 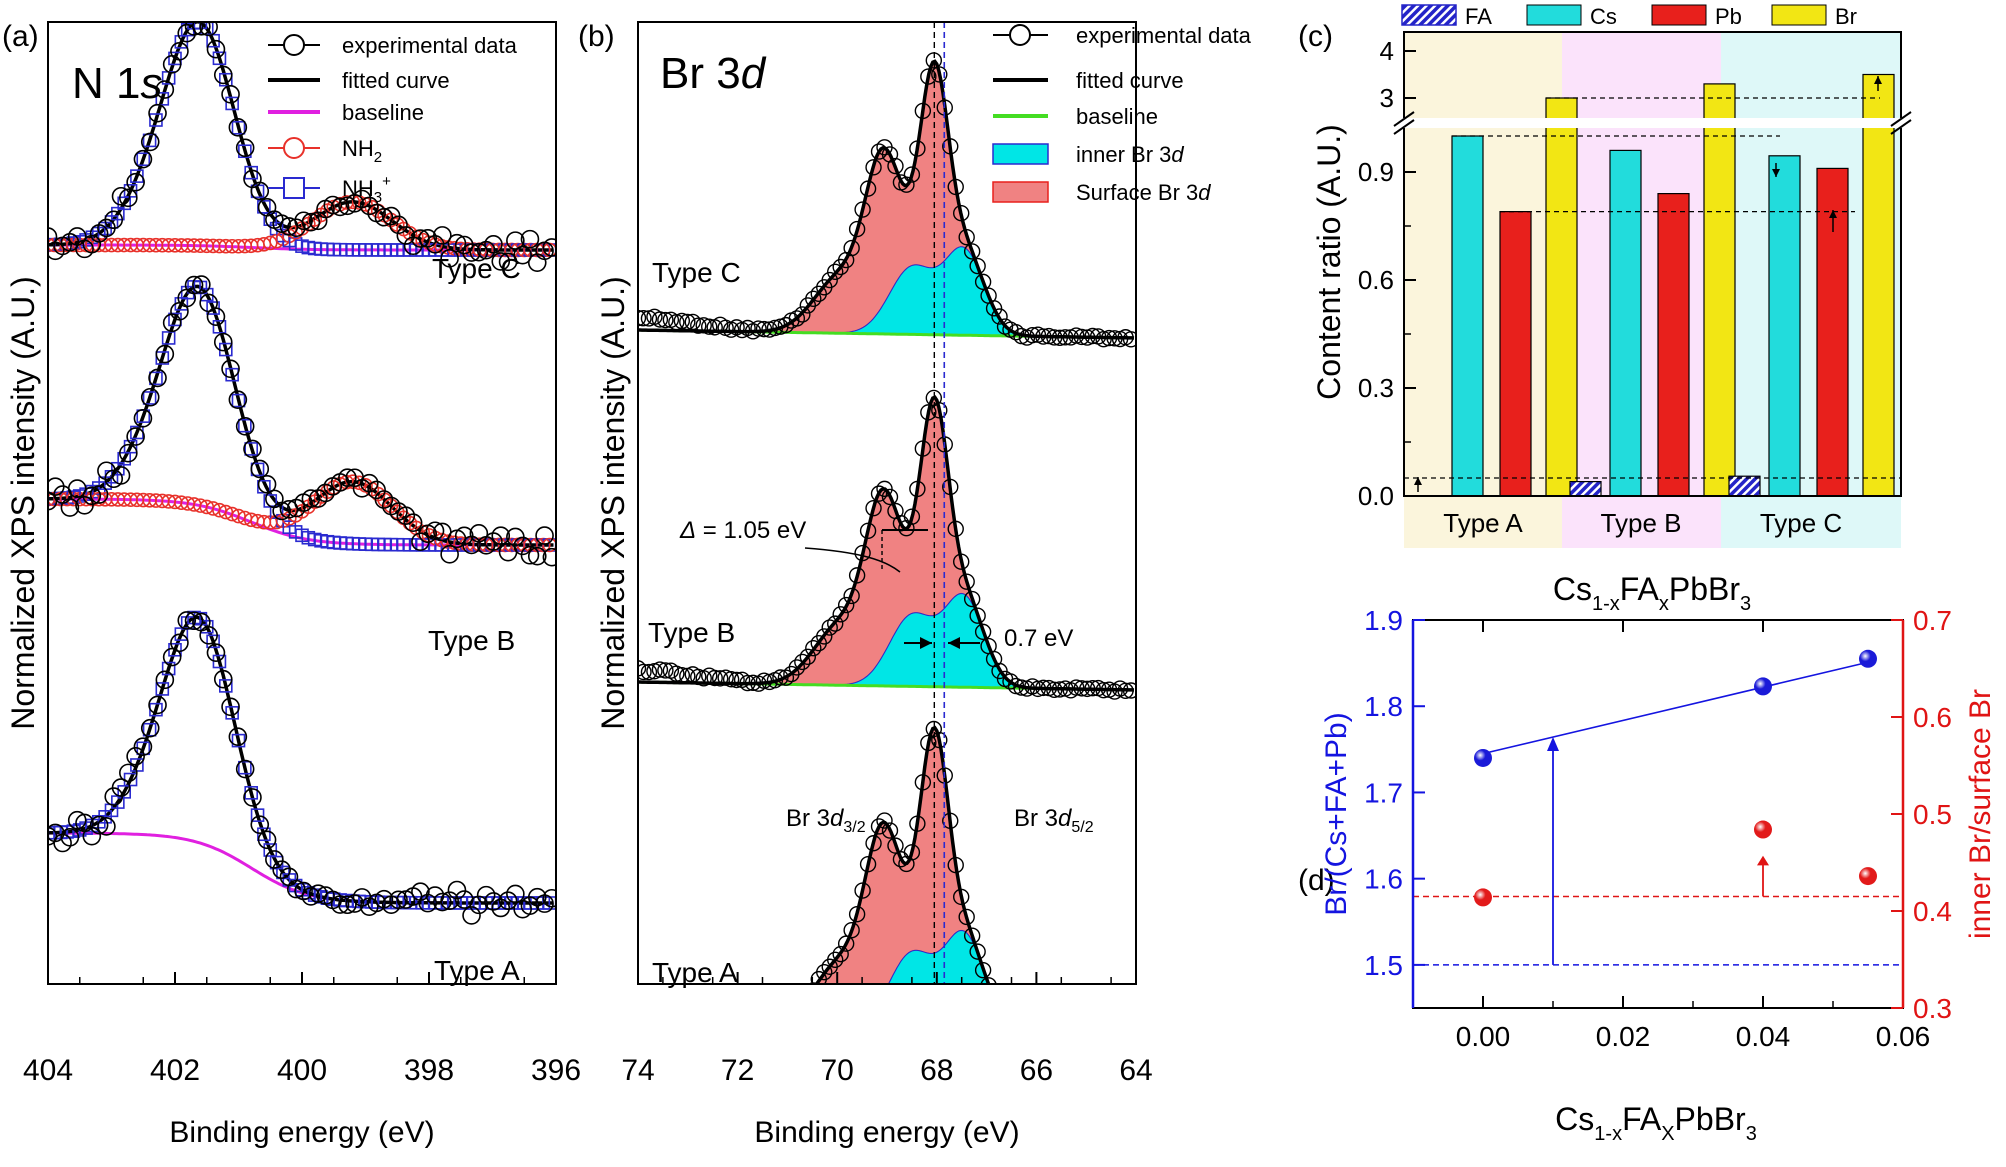 What do you see at coordinates (362, 151) in the screenshot?
I see `legend-a-nh2-label: NH2` at bounding box center [362, 151].